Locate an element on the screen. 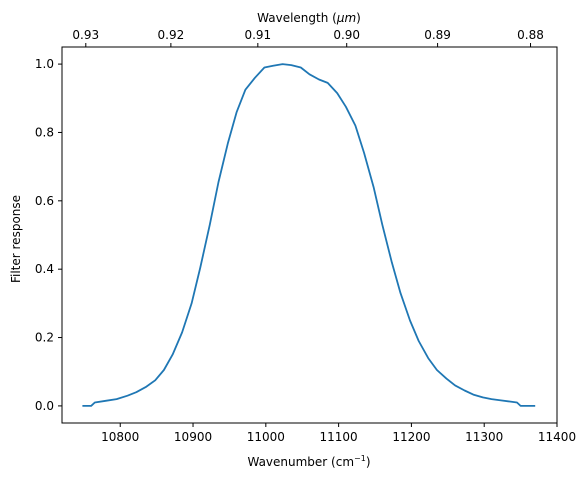 This screenshot has height=480, width=588. x-tick-label: 10800 is located at coordinates (120, 437).